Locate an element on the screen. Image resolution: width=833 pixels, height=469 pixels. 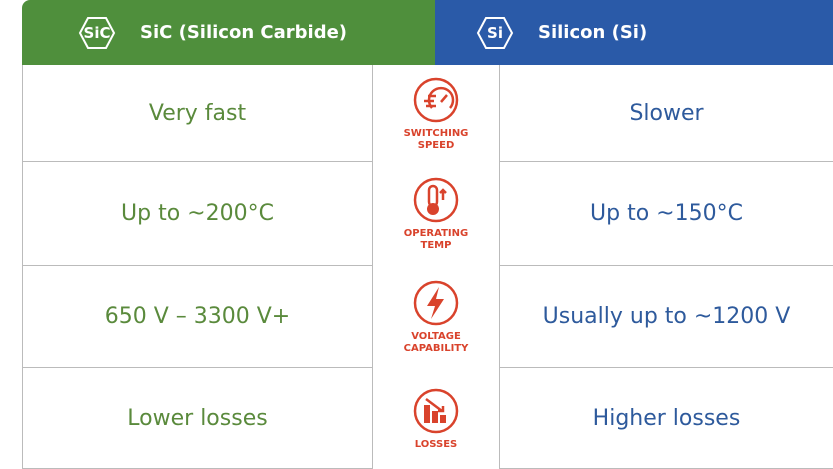
property-label-line: SWITCHING is located at coordinates (436, 133).